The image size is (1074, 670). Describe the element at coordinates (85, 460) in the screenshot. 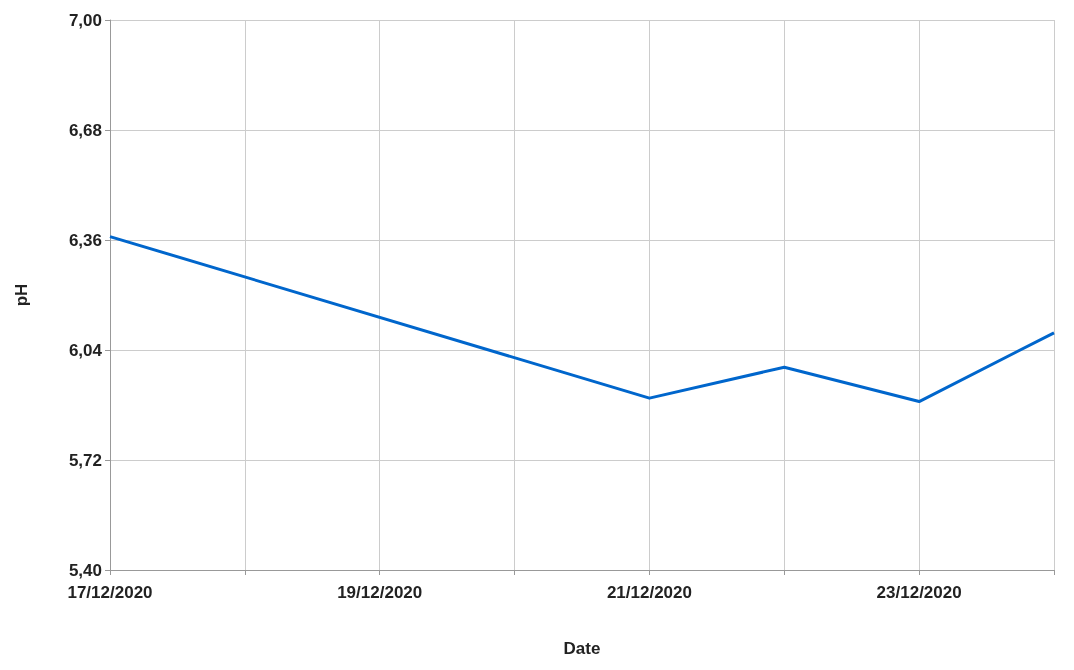

I see `y-tick-label: 5,72` at that location.